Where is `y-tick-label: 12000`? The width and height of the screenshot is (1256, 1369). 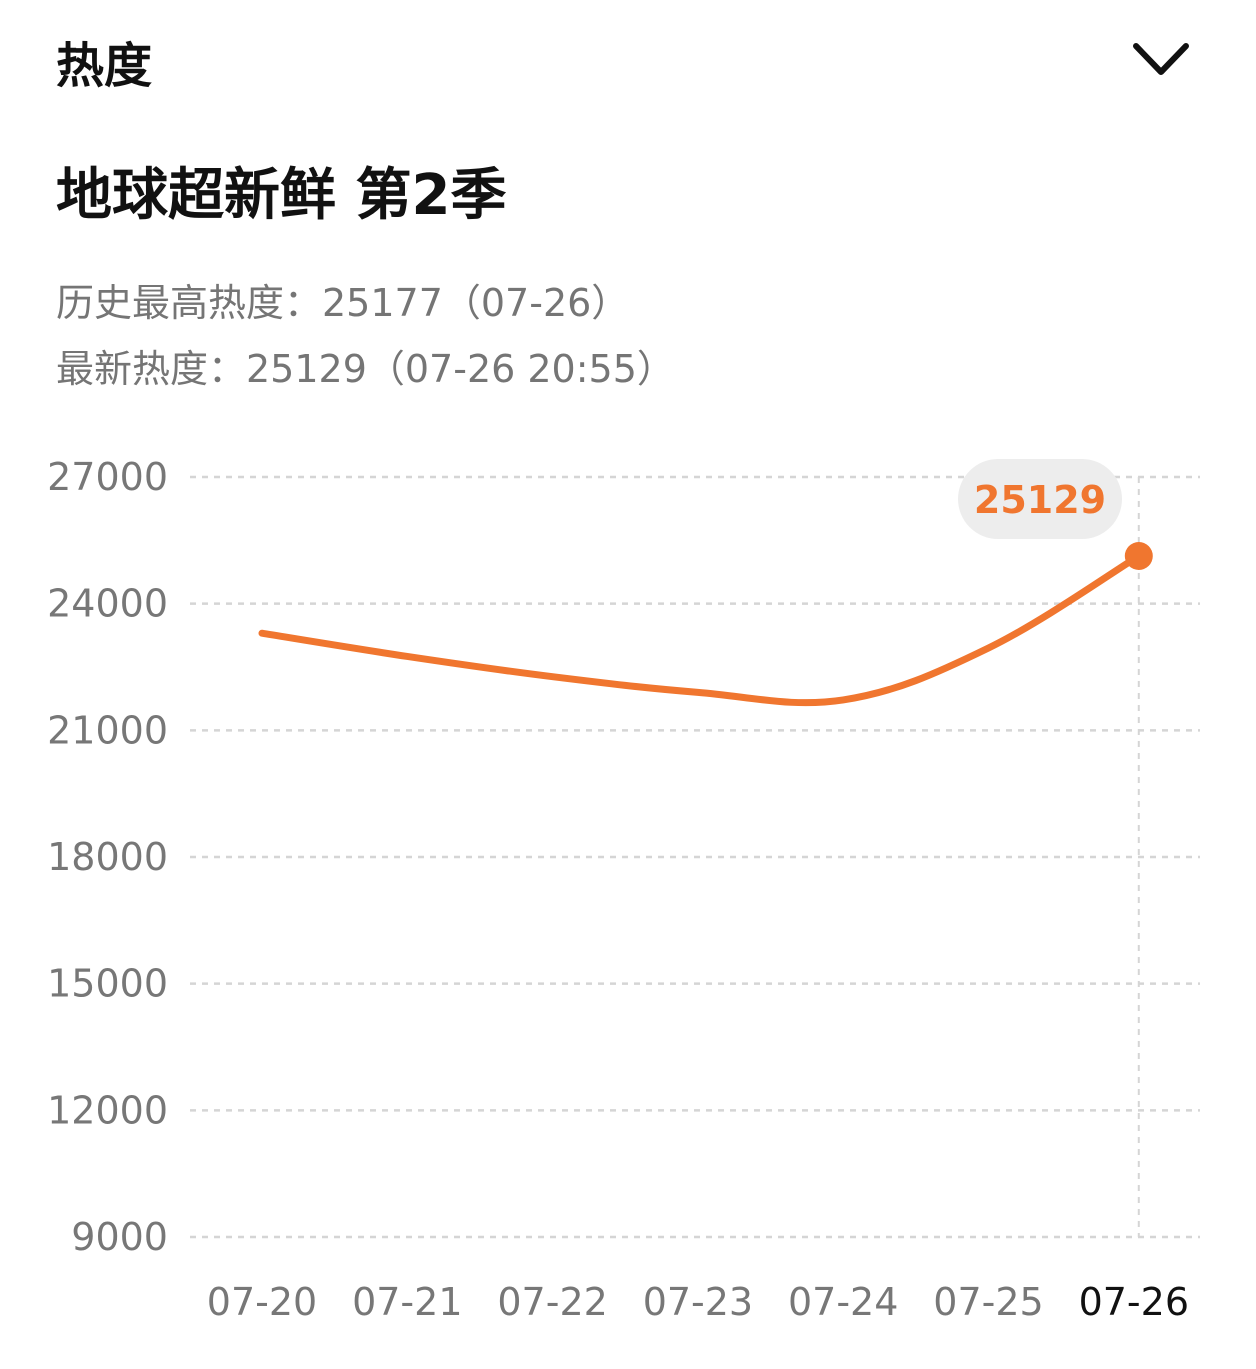
y-tick-label: 12000 is located at coordinates (107, 1110).